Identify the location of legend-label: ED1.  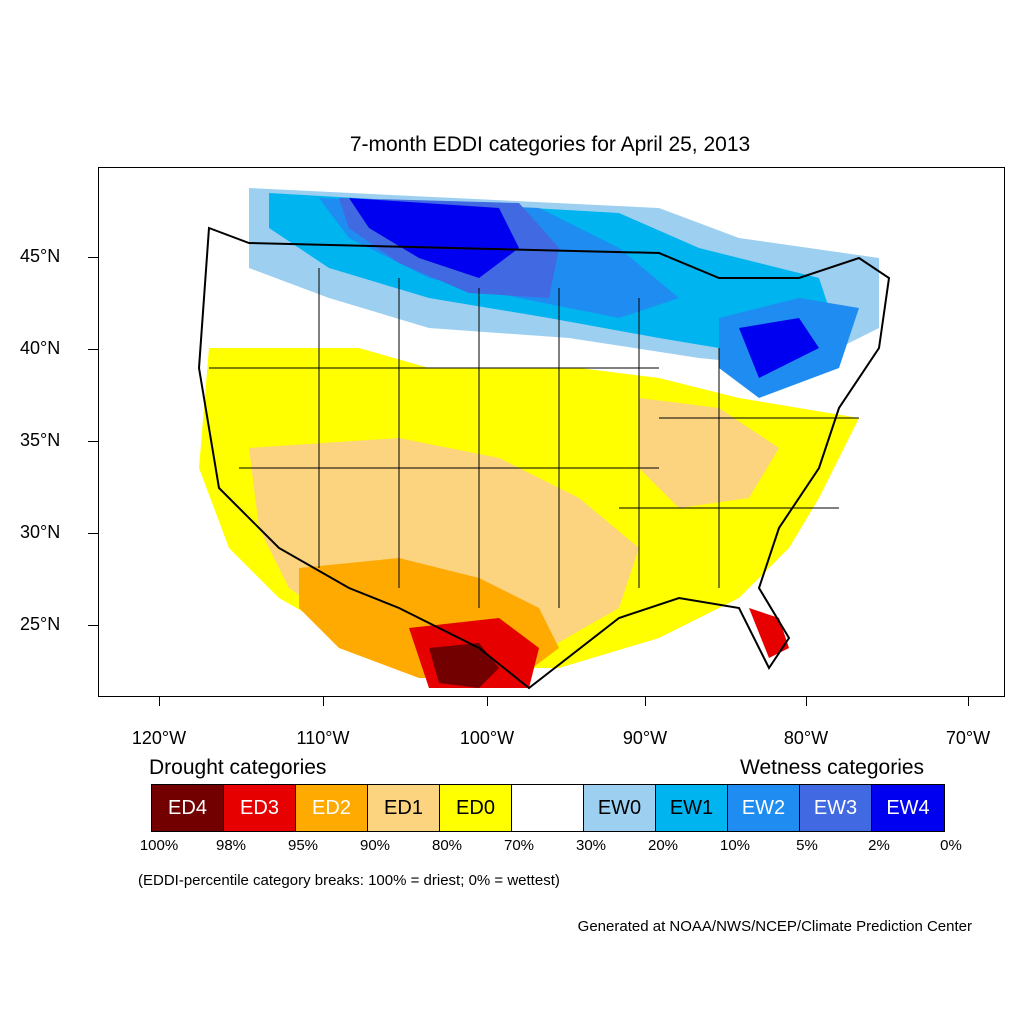
(403, 807).